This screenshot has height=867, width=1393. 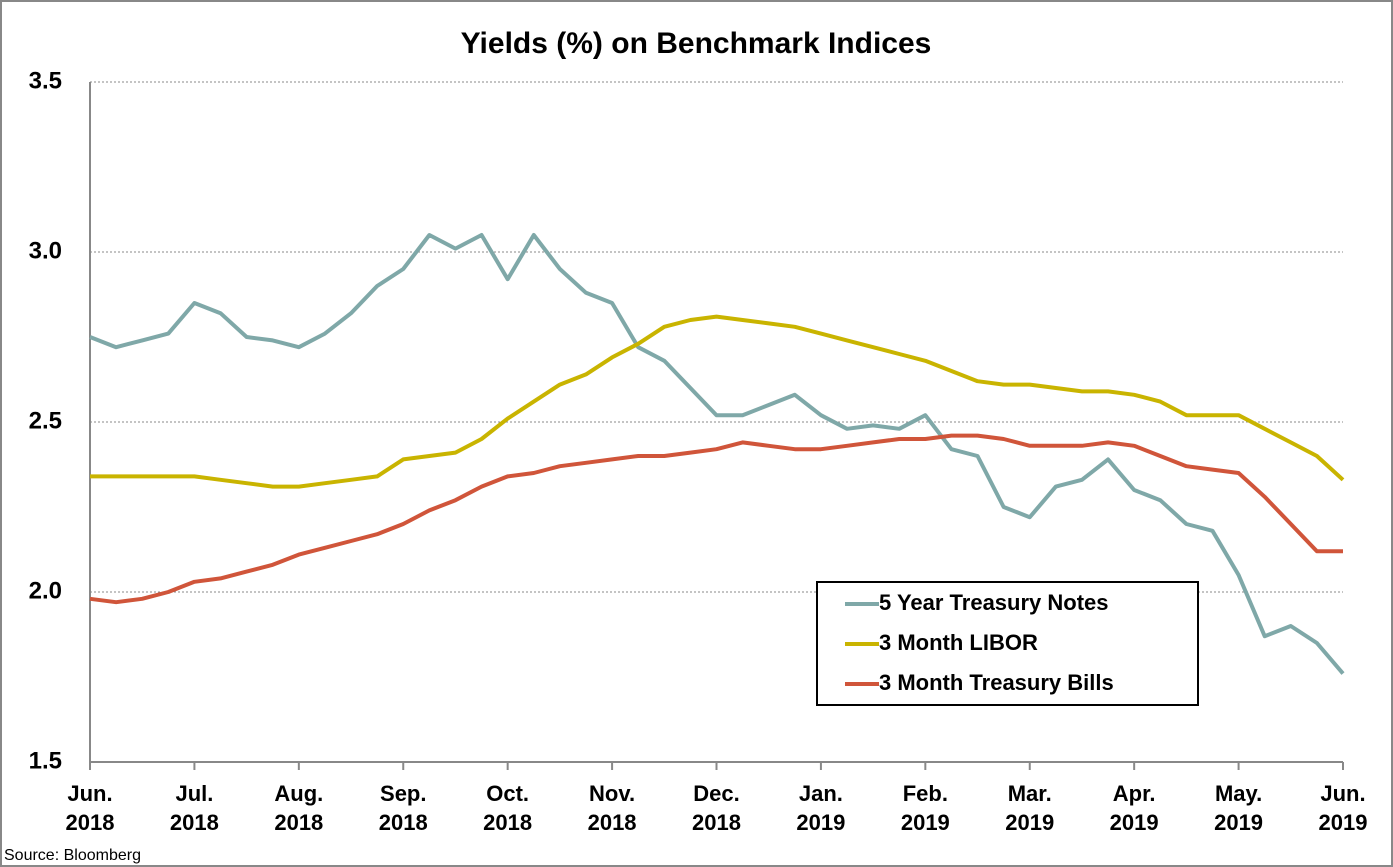 I want to click on y-tick-label: 3.0, so click(x=45, y=250).